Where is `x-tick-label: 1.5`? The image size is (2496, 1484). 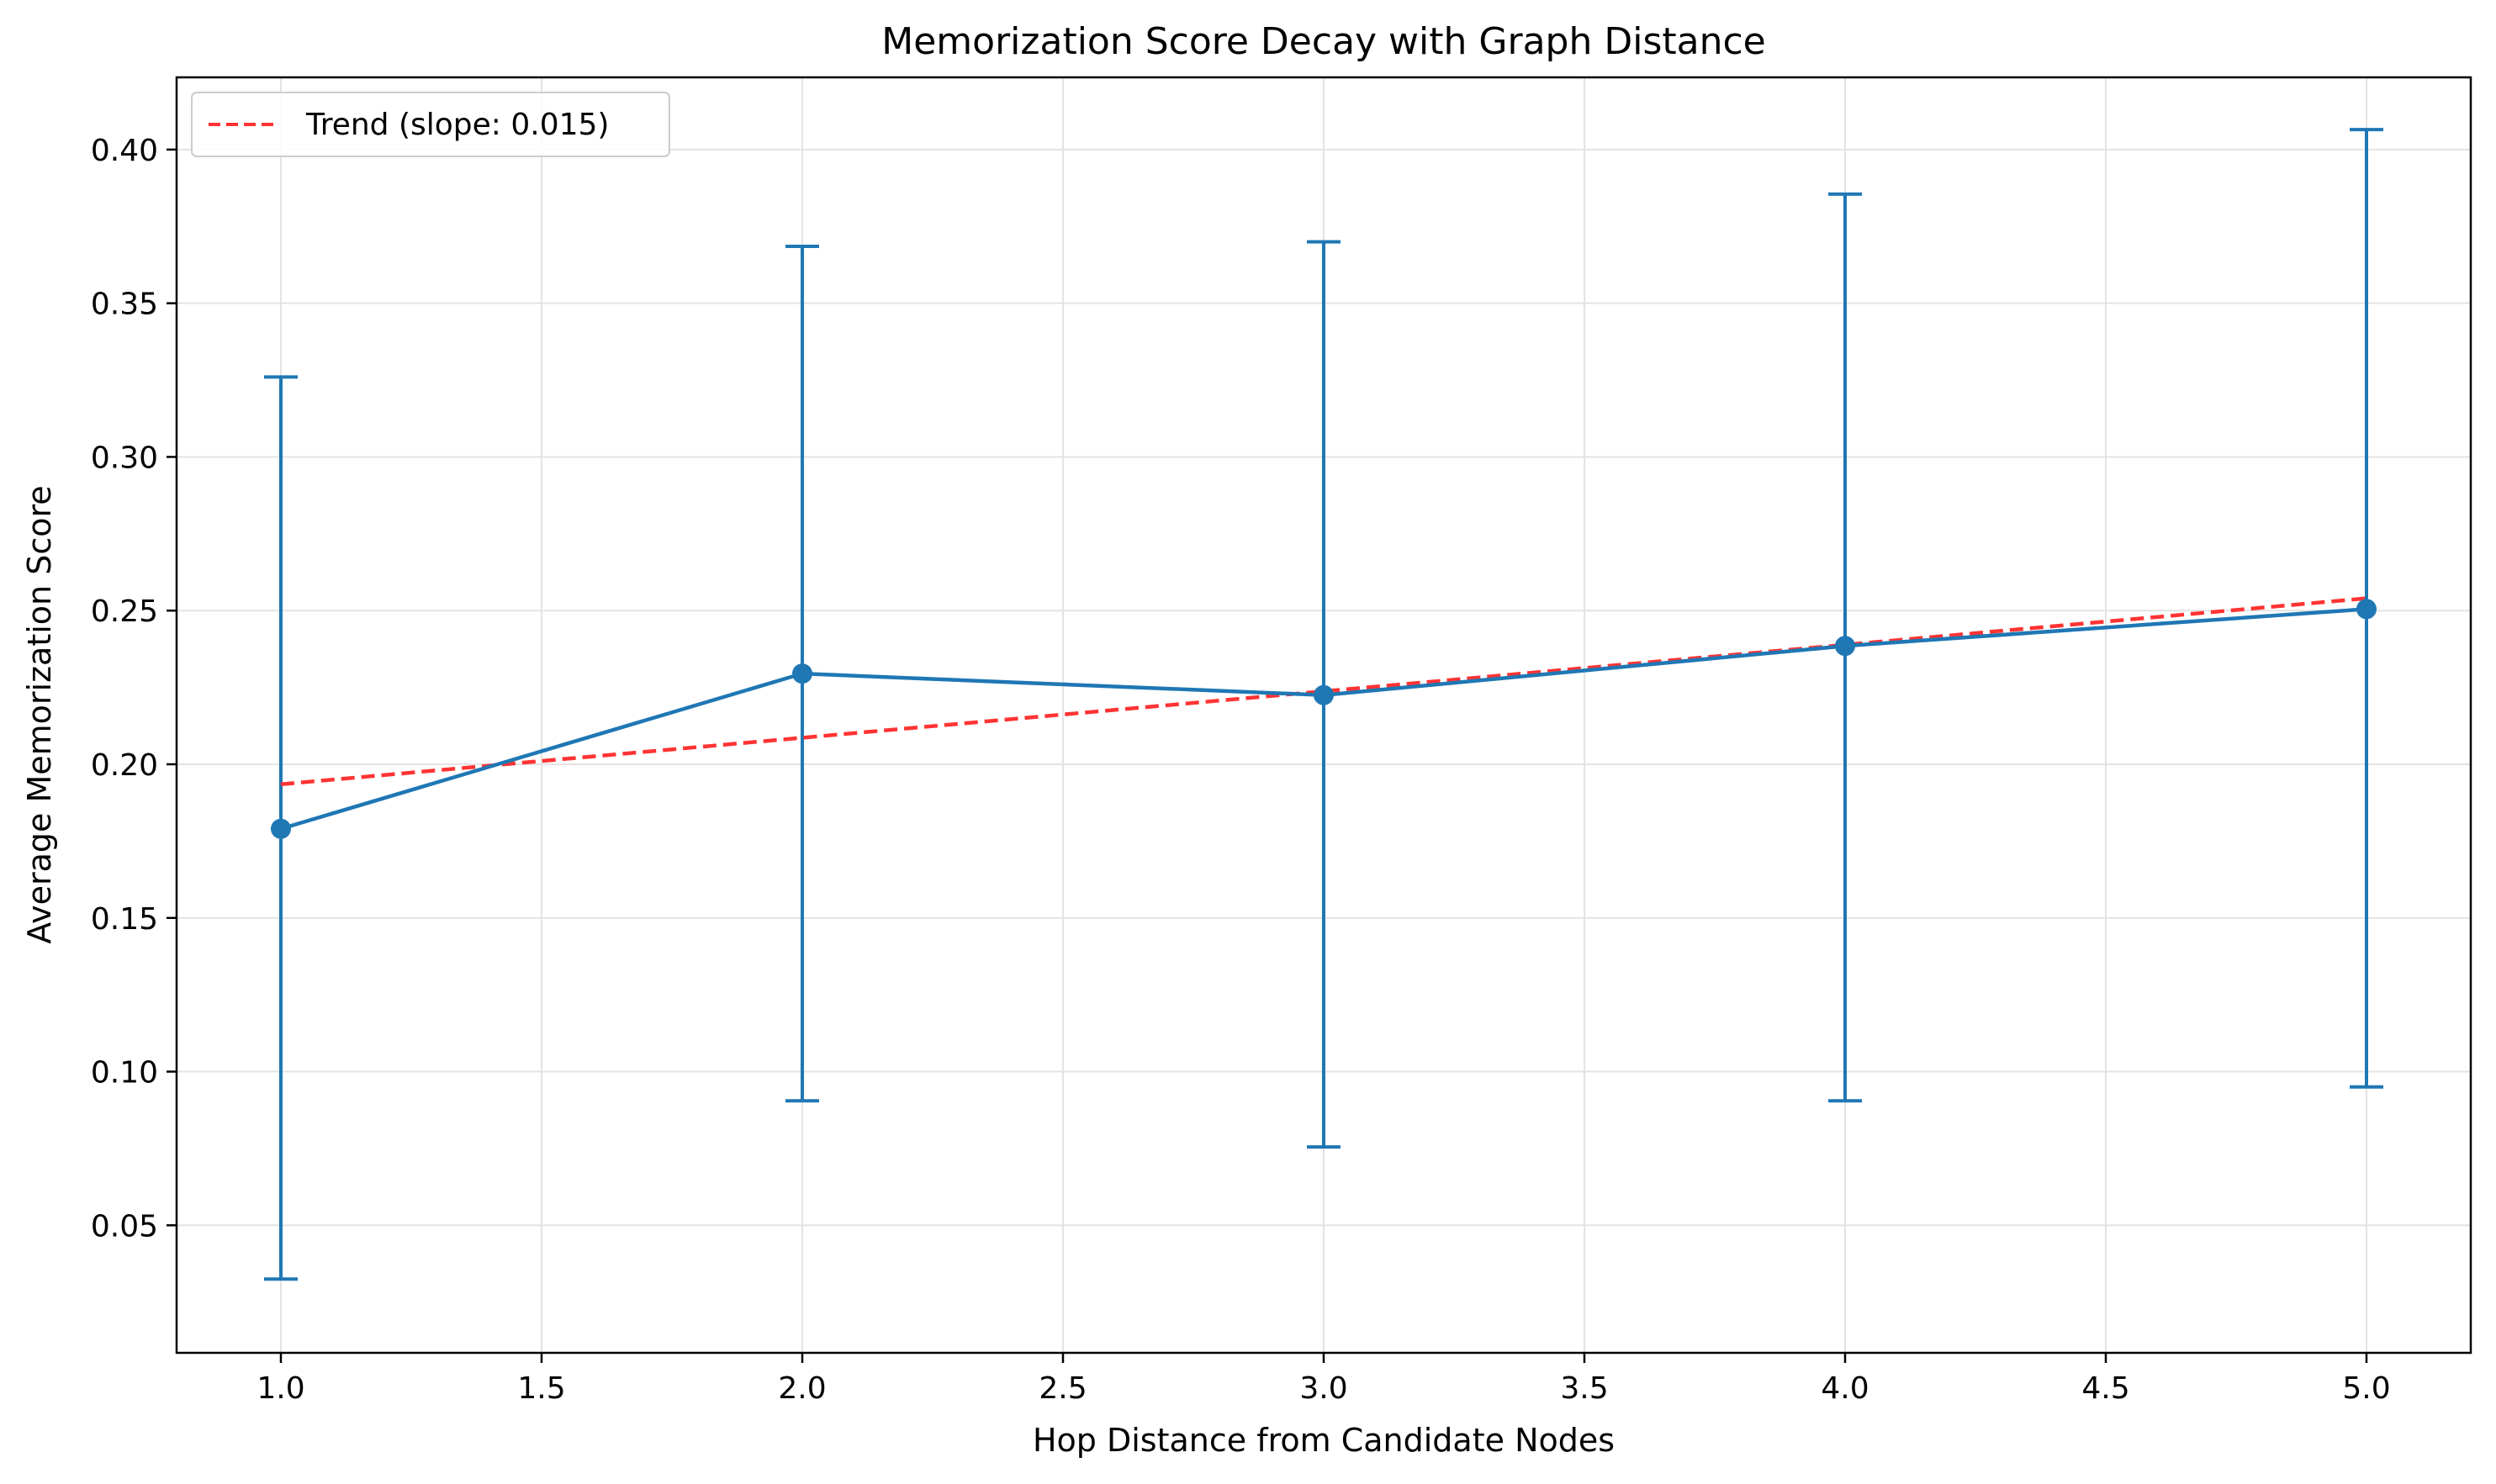
x-tick-label: 1.5 is located at coordinates (541, 1388).